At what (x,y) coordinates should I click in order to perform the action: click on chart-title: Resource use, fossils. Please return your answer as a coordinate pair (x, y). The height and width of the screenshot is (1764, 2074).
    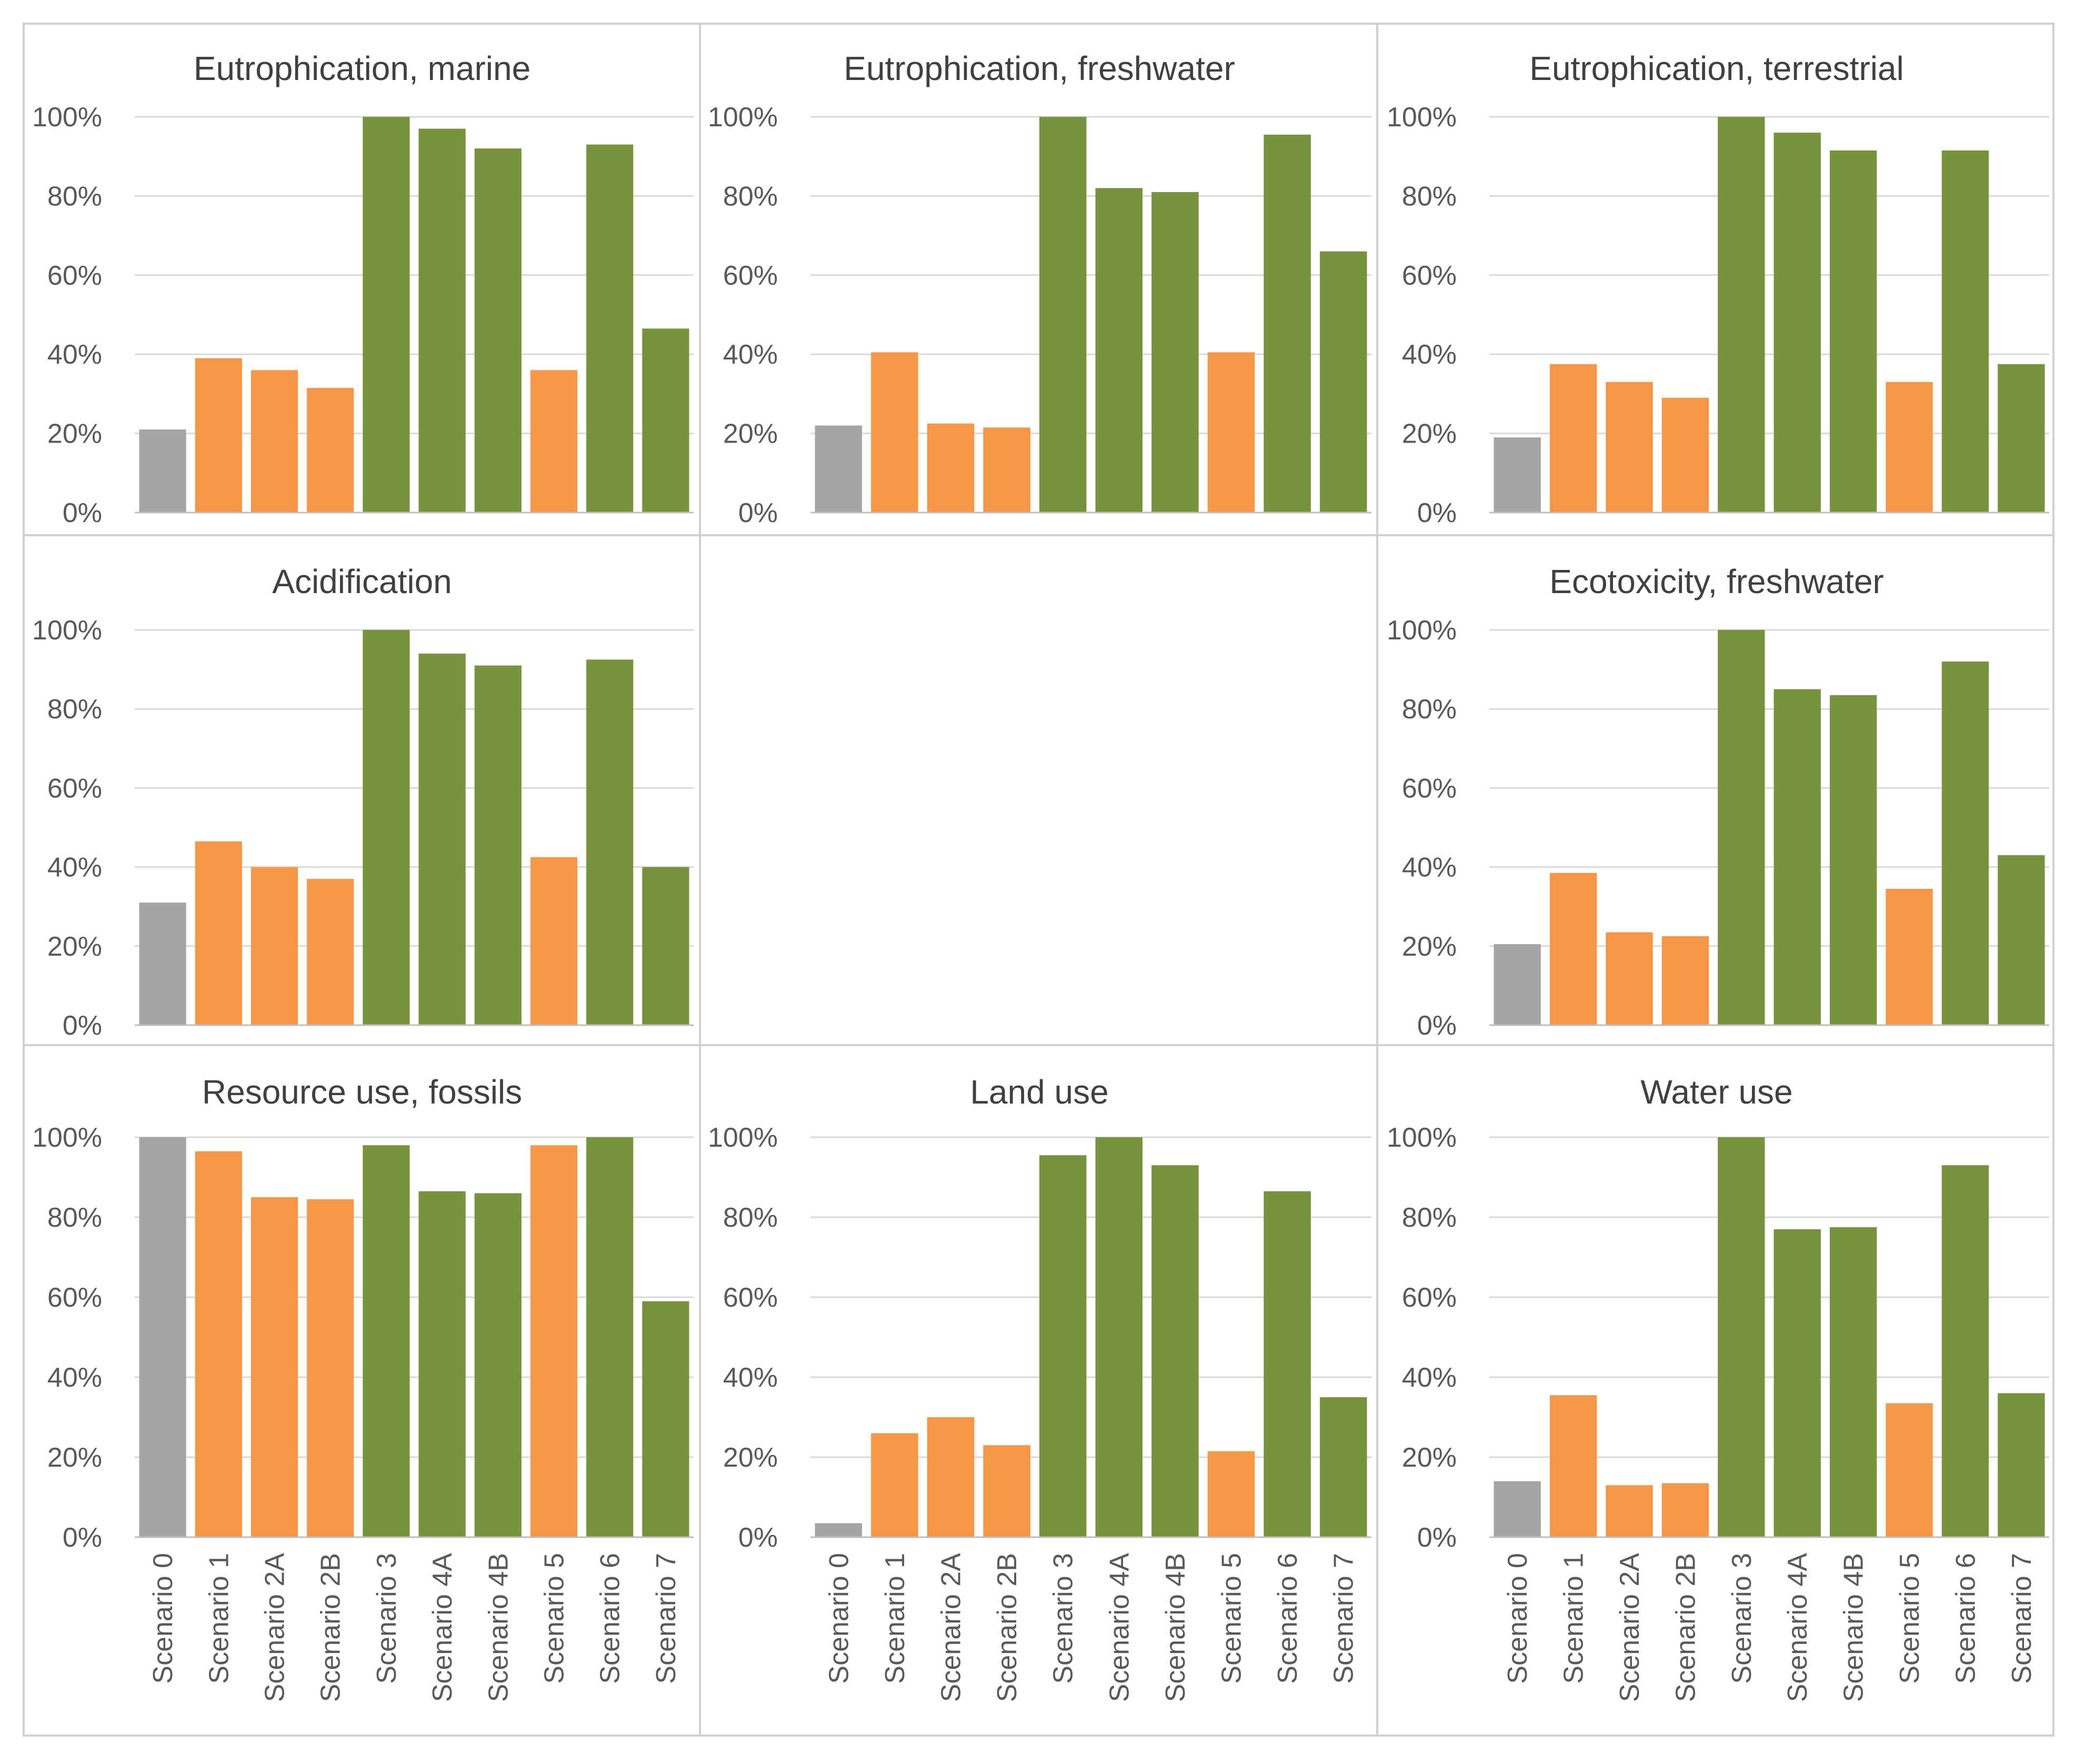
    Looking at the image, I should click on (362, 1092).